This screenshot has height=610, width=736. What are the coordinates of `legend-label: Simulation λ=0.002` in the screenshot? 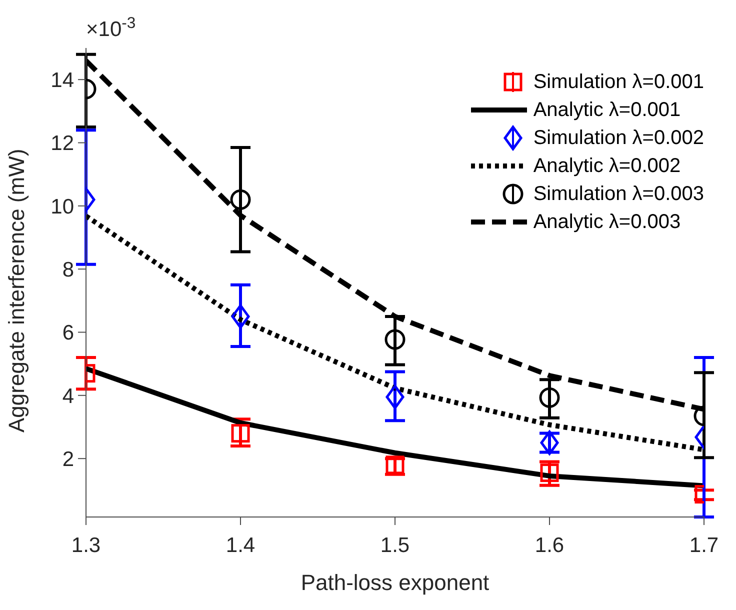 It's located at (618, 138).